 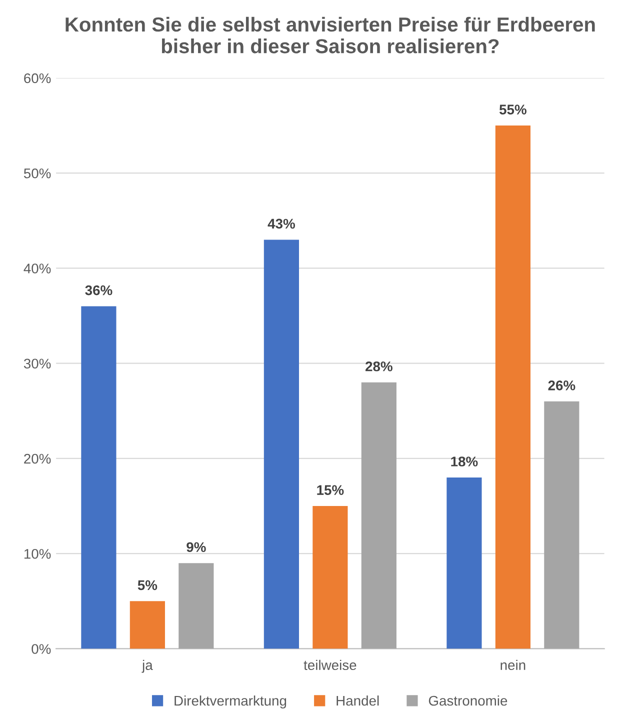 I want to click on data-label: 26%, so click(x=562, y=385).